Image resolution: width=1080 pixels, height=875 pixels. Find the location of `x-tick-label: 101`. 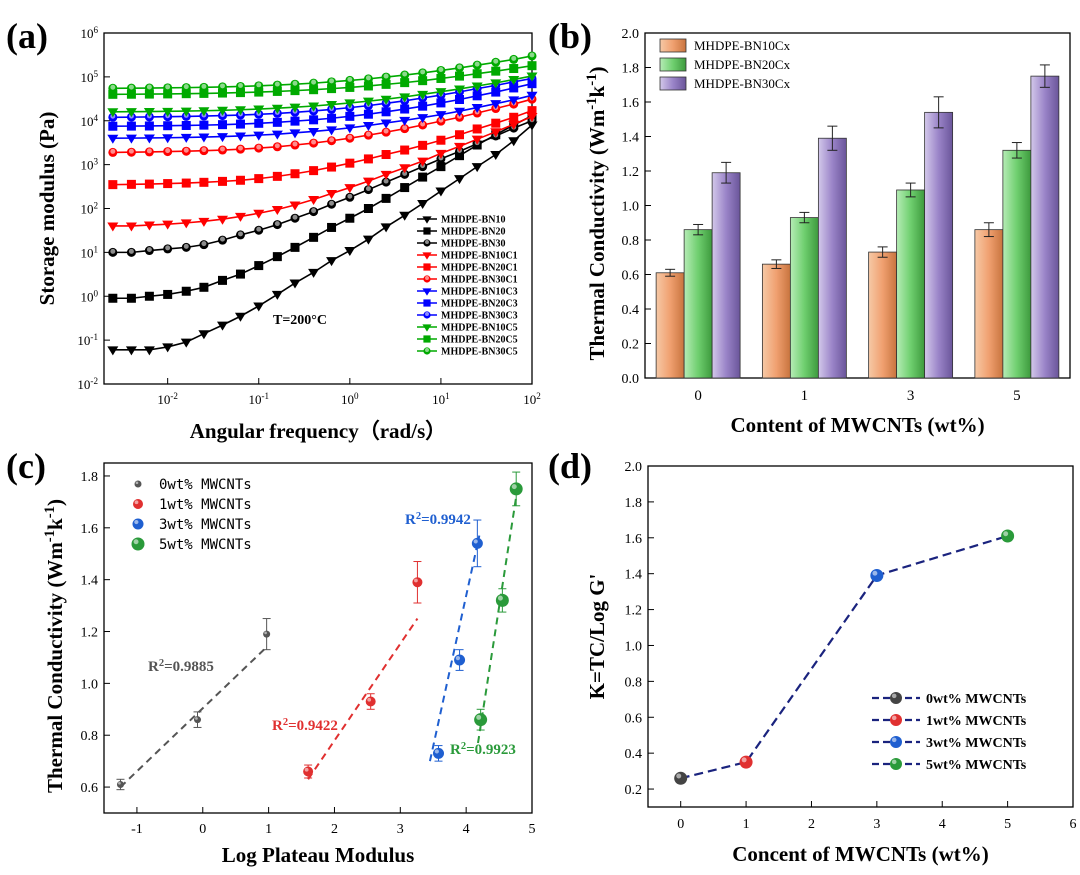

x-tick-label: 101 is located at coordinates (441, 399).